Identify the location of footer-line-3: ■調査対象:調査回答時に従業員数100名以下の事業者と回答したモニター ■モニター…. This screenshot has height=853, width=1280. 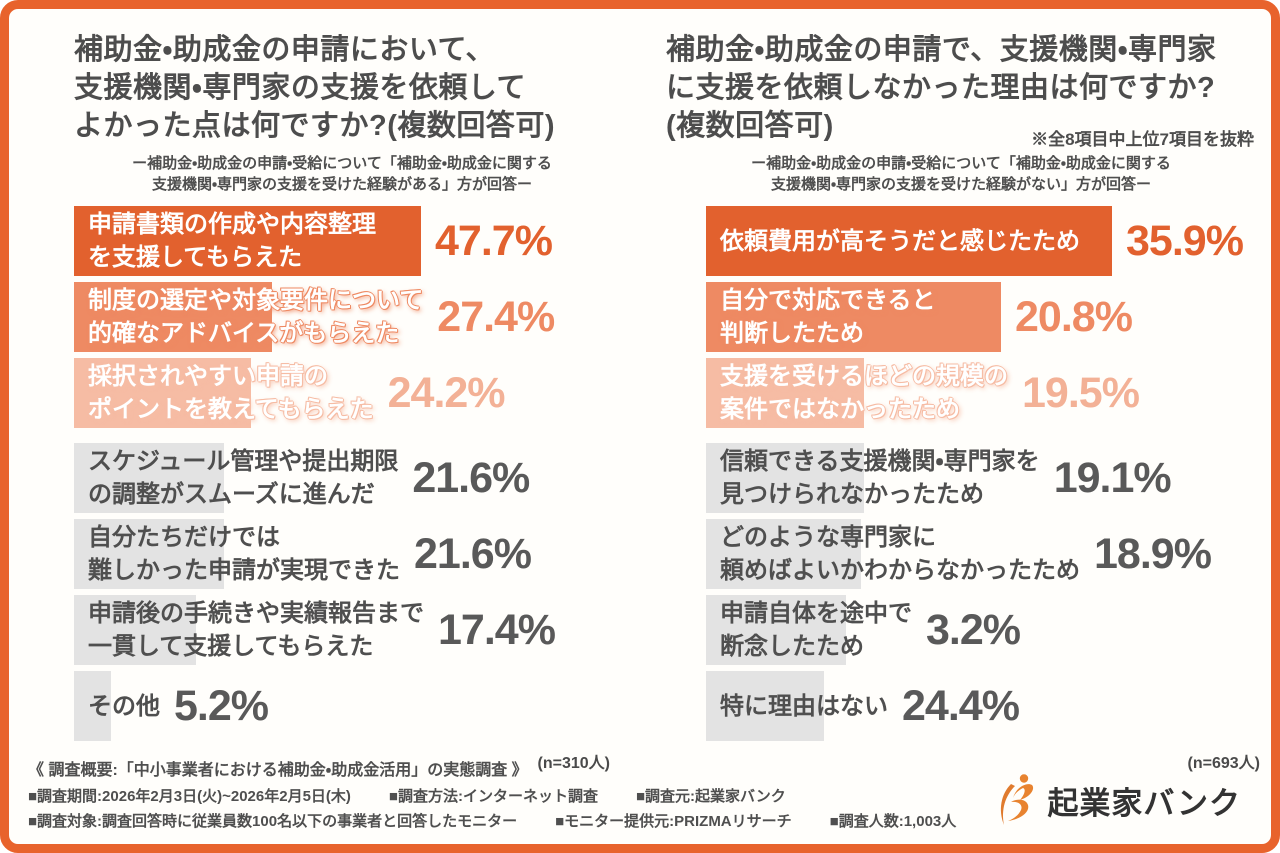
(533, 820).